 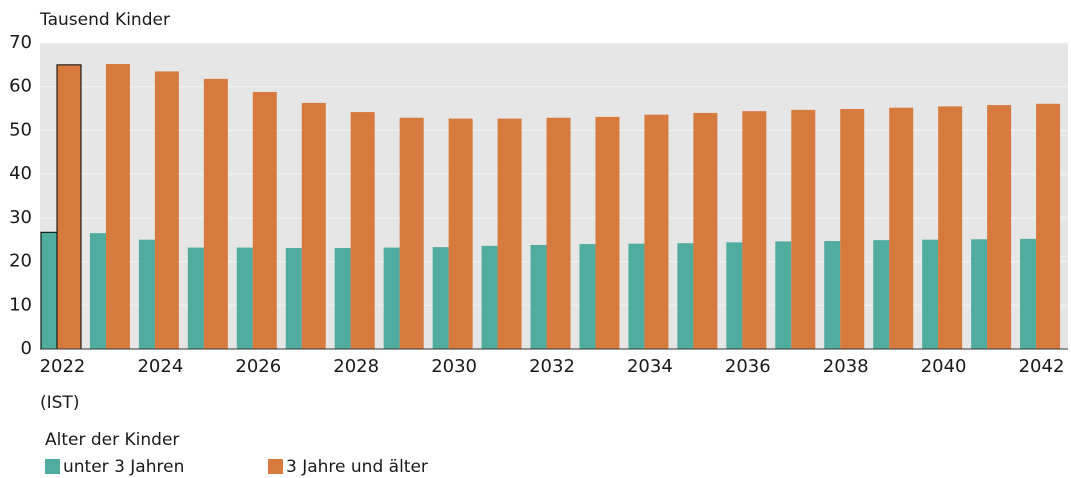 What do you see at coordinates (26, 348) in the screenshot?
I see `y-tick-label: 0` at bounding box center [26, 348].